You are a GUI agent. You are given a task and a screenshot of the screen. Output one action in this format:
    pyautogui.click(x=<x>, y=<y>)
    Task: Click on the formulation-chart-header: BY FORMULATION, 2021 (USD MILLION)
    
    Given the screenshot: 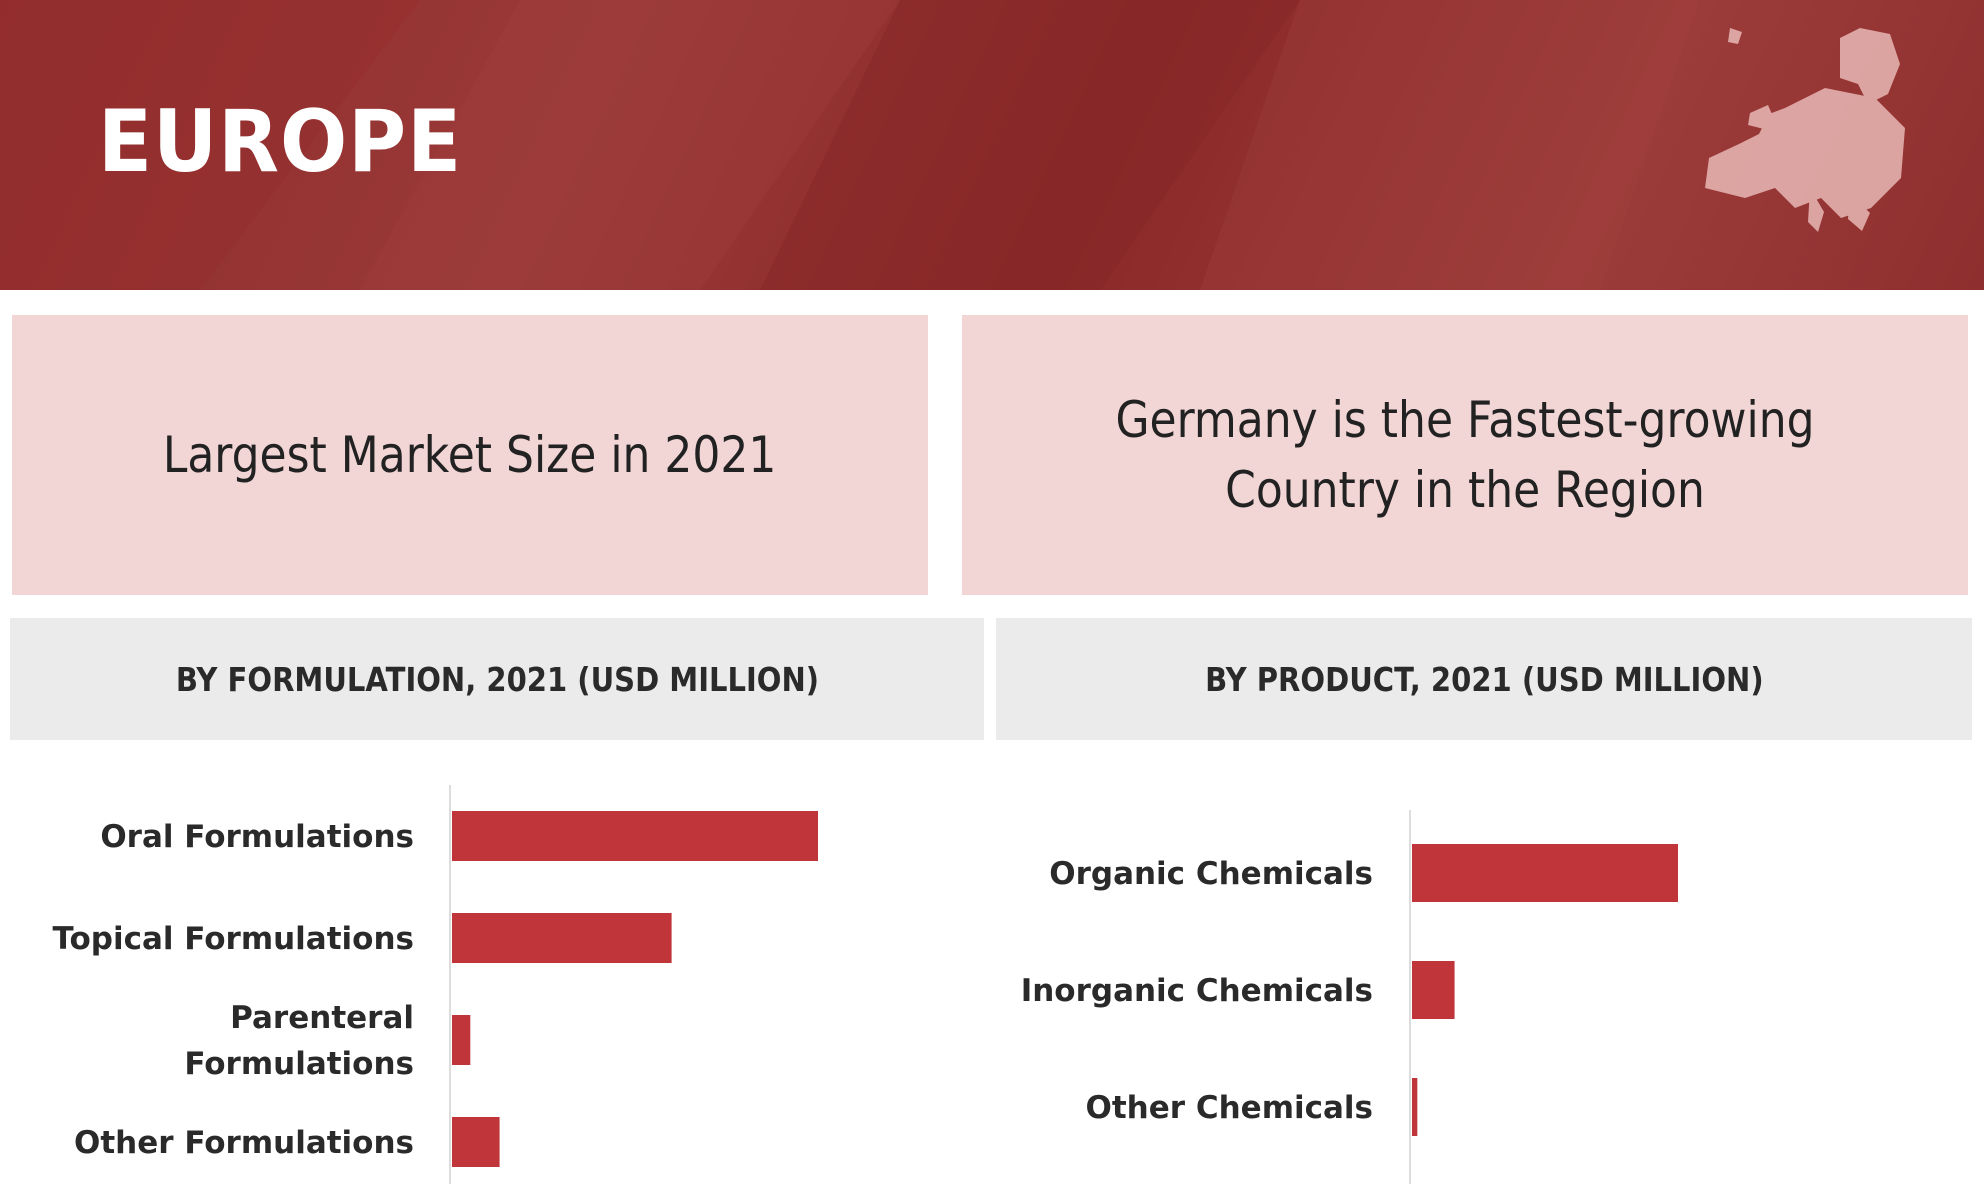 What is the action you would take?
    pyautogui.click(x=497, y=679)
    